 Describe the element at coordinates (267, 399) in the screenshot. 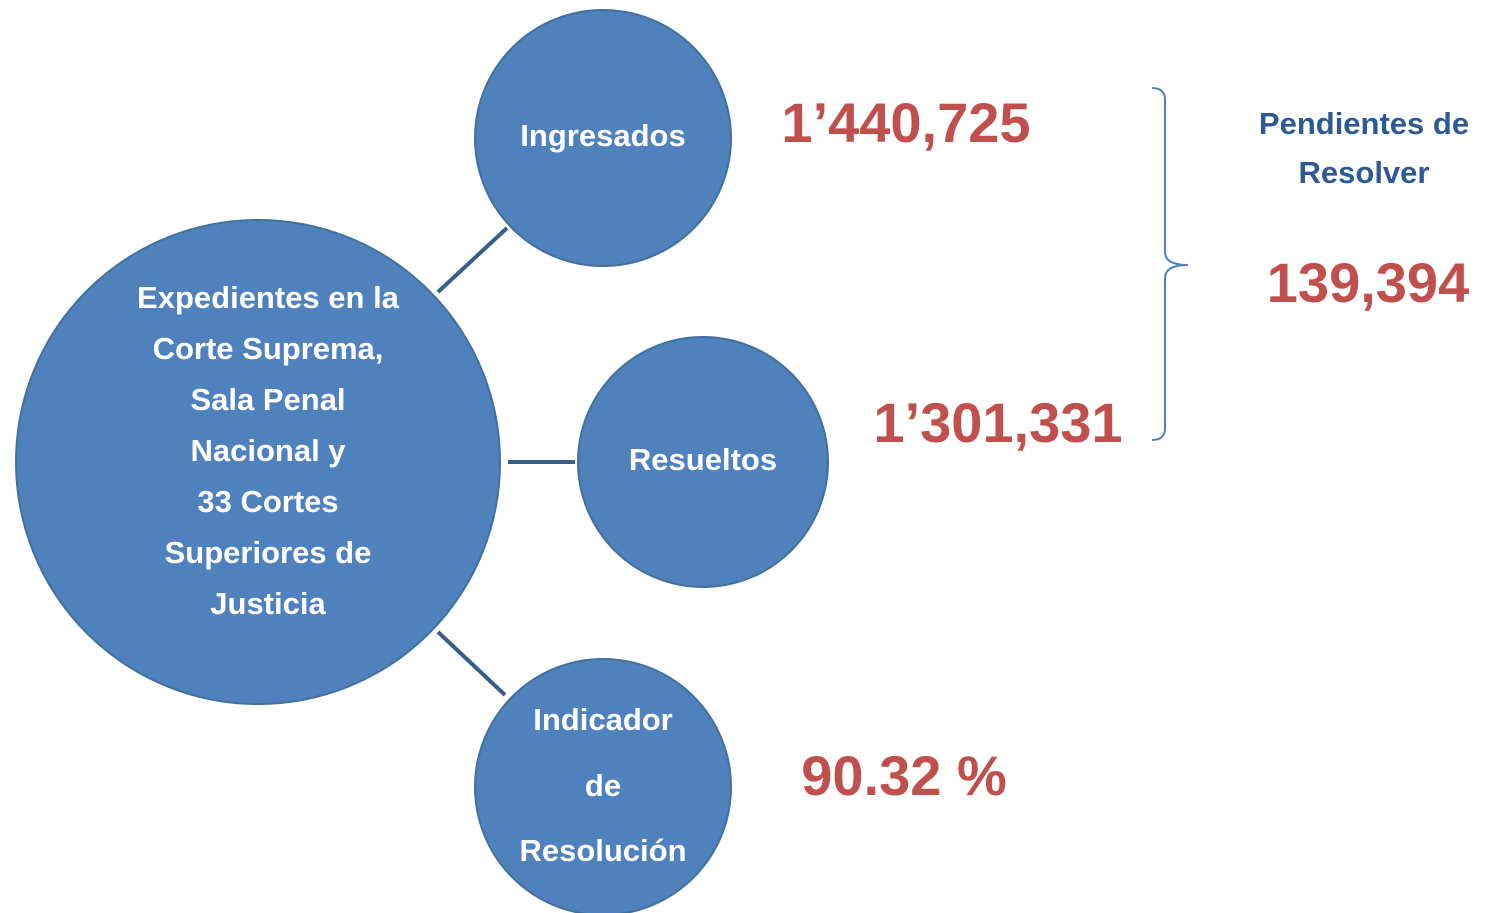

I see `center-label: Sala Penal` at that location.